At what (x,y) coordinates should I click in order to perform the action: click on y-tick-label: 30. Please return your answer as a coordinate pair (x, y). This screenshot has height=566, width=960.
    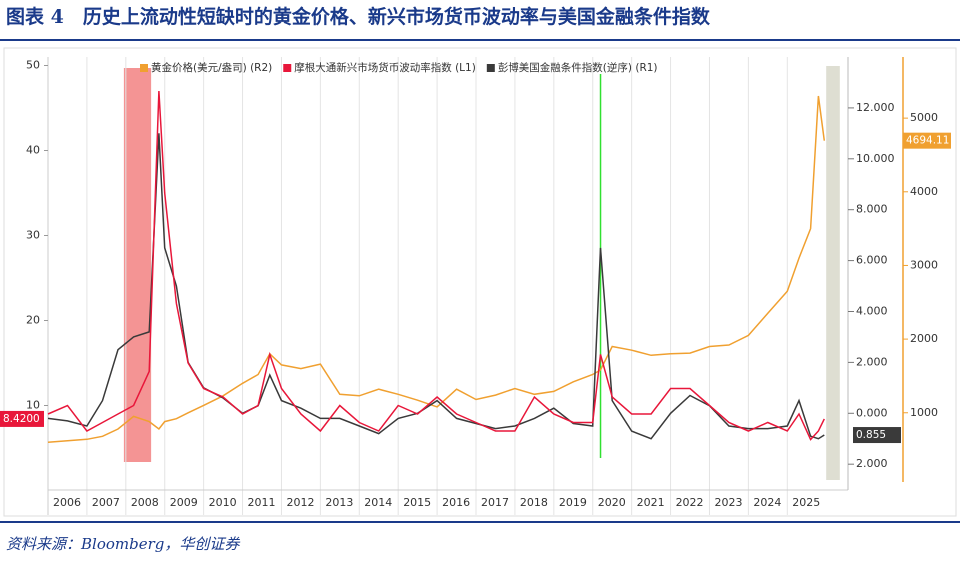
    Looking at the image, I should click on (33, 235).